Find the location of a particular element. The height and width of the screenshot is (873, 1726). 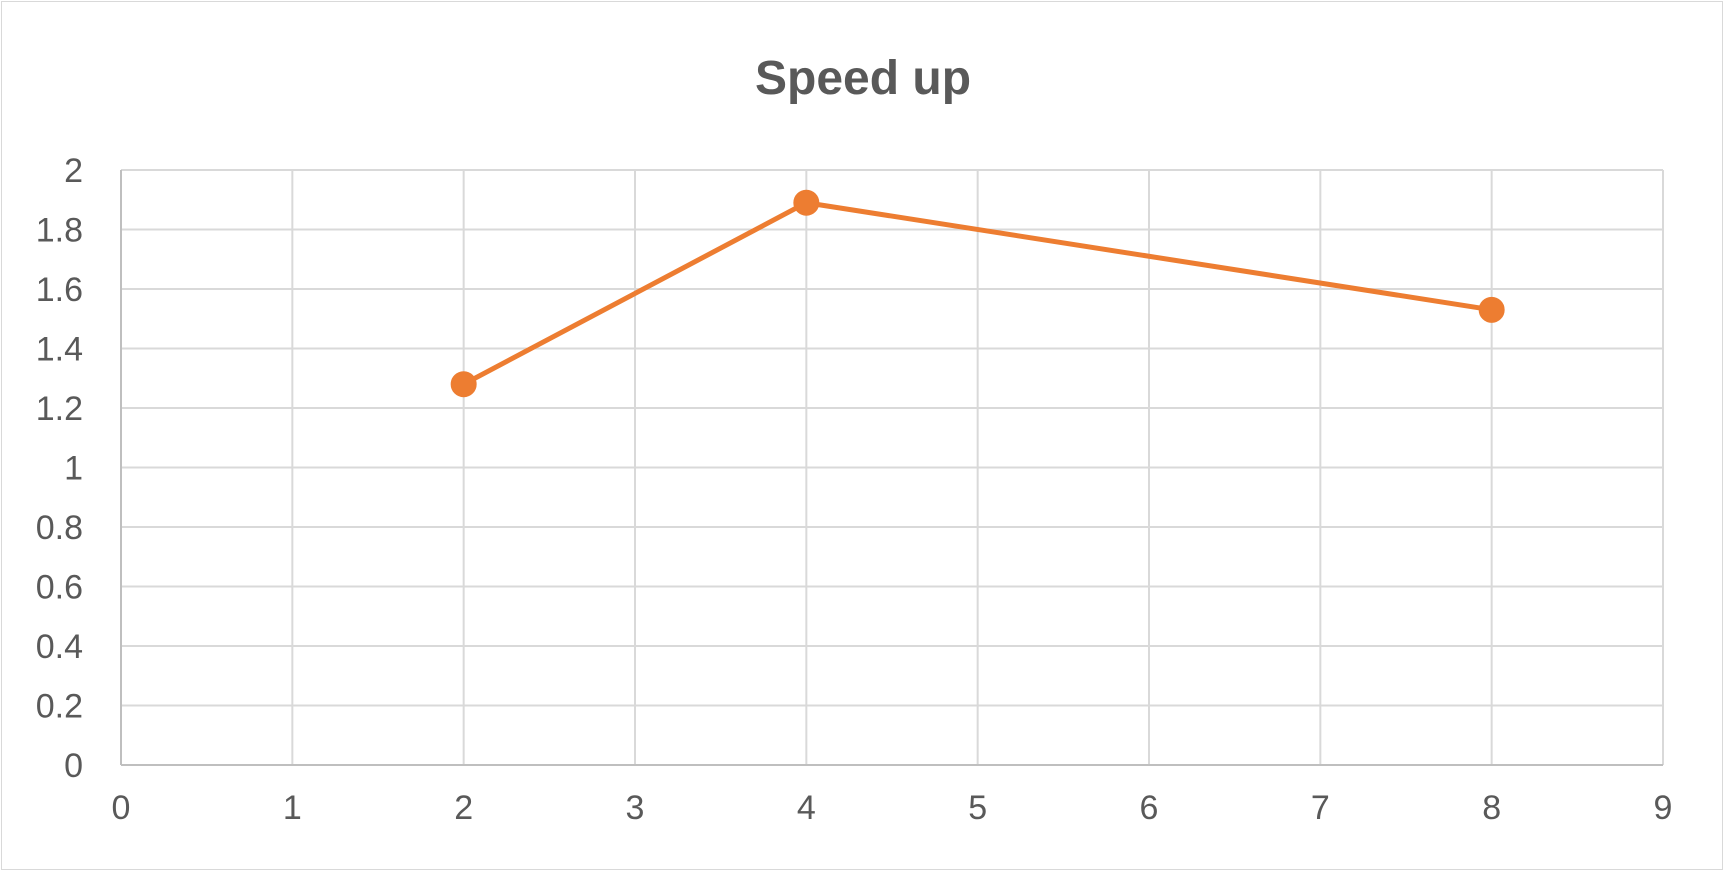

y-tick-label: 1.2 is located at coordinates (59, 409).